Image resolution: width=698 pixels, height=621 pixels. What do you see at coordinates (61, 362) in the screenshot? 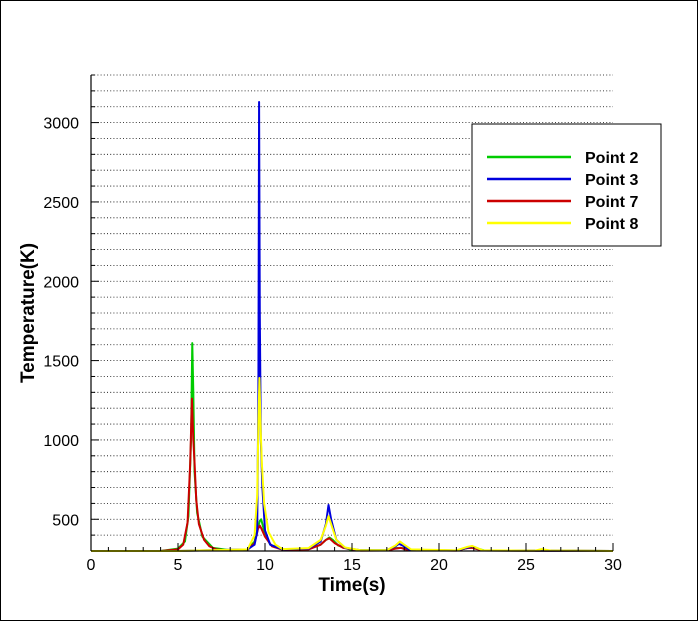
I see `y-tick-label: 1500` at bounding box center [61, 362].